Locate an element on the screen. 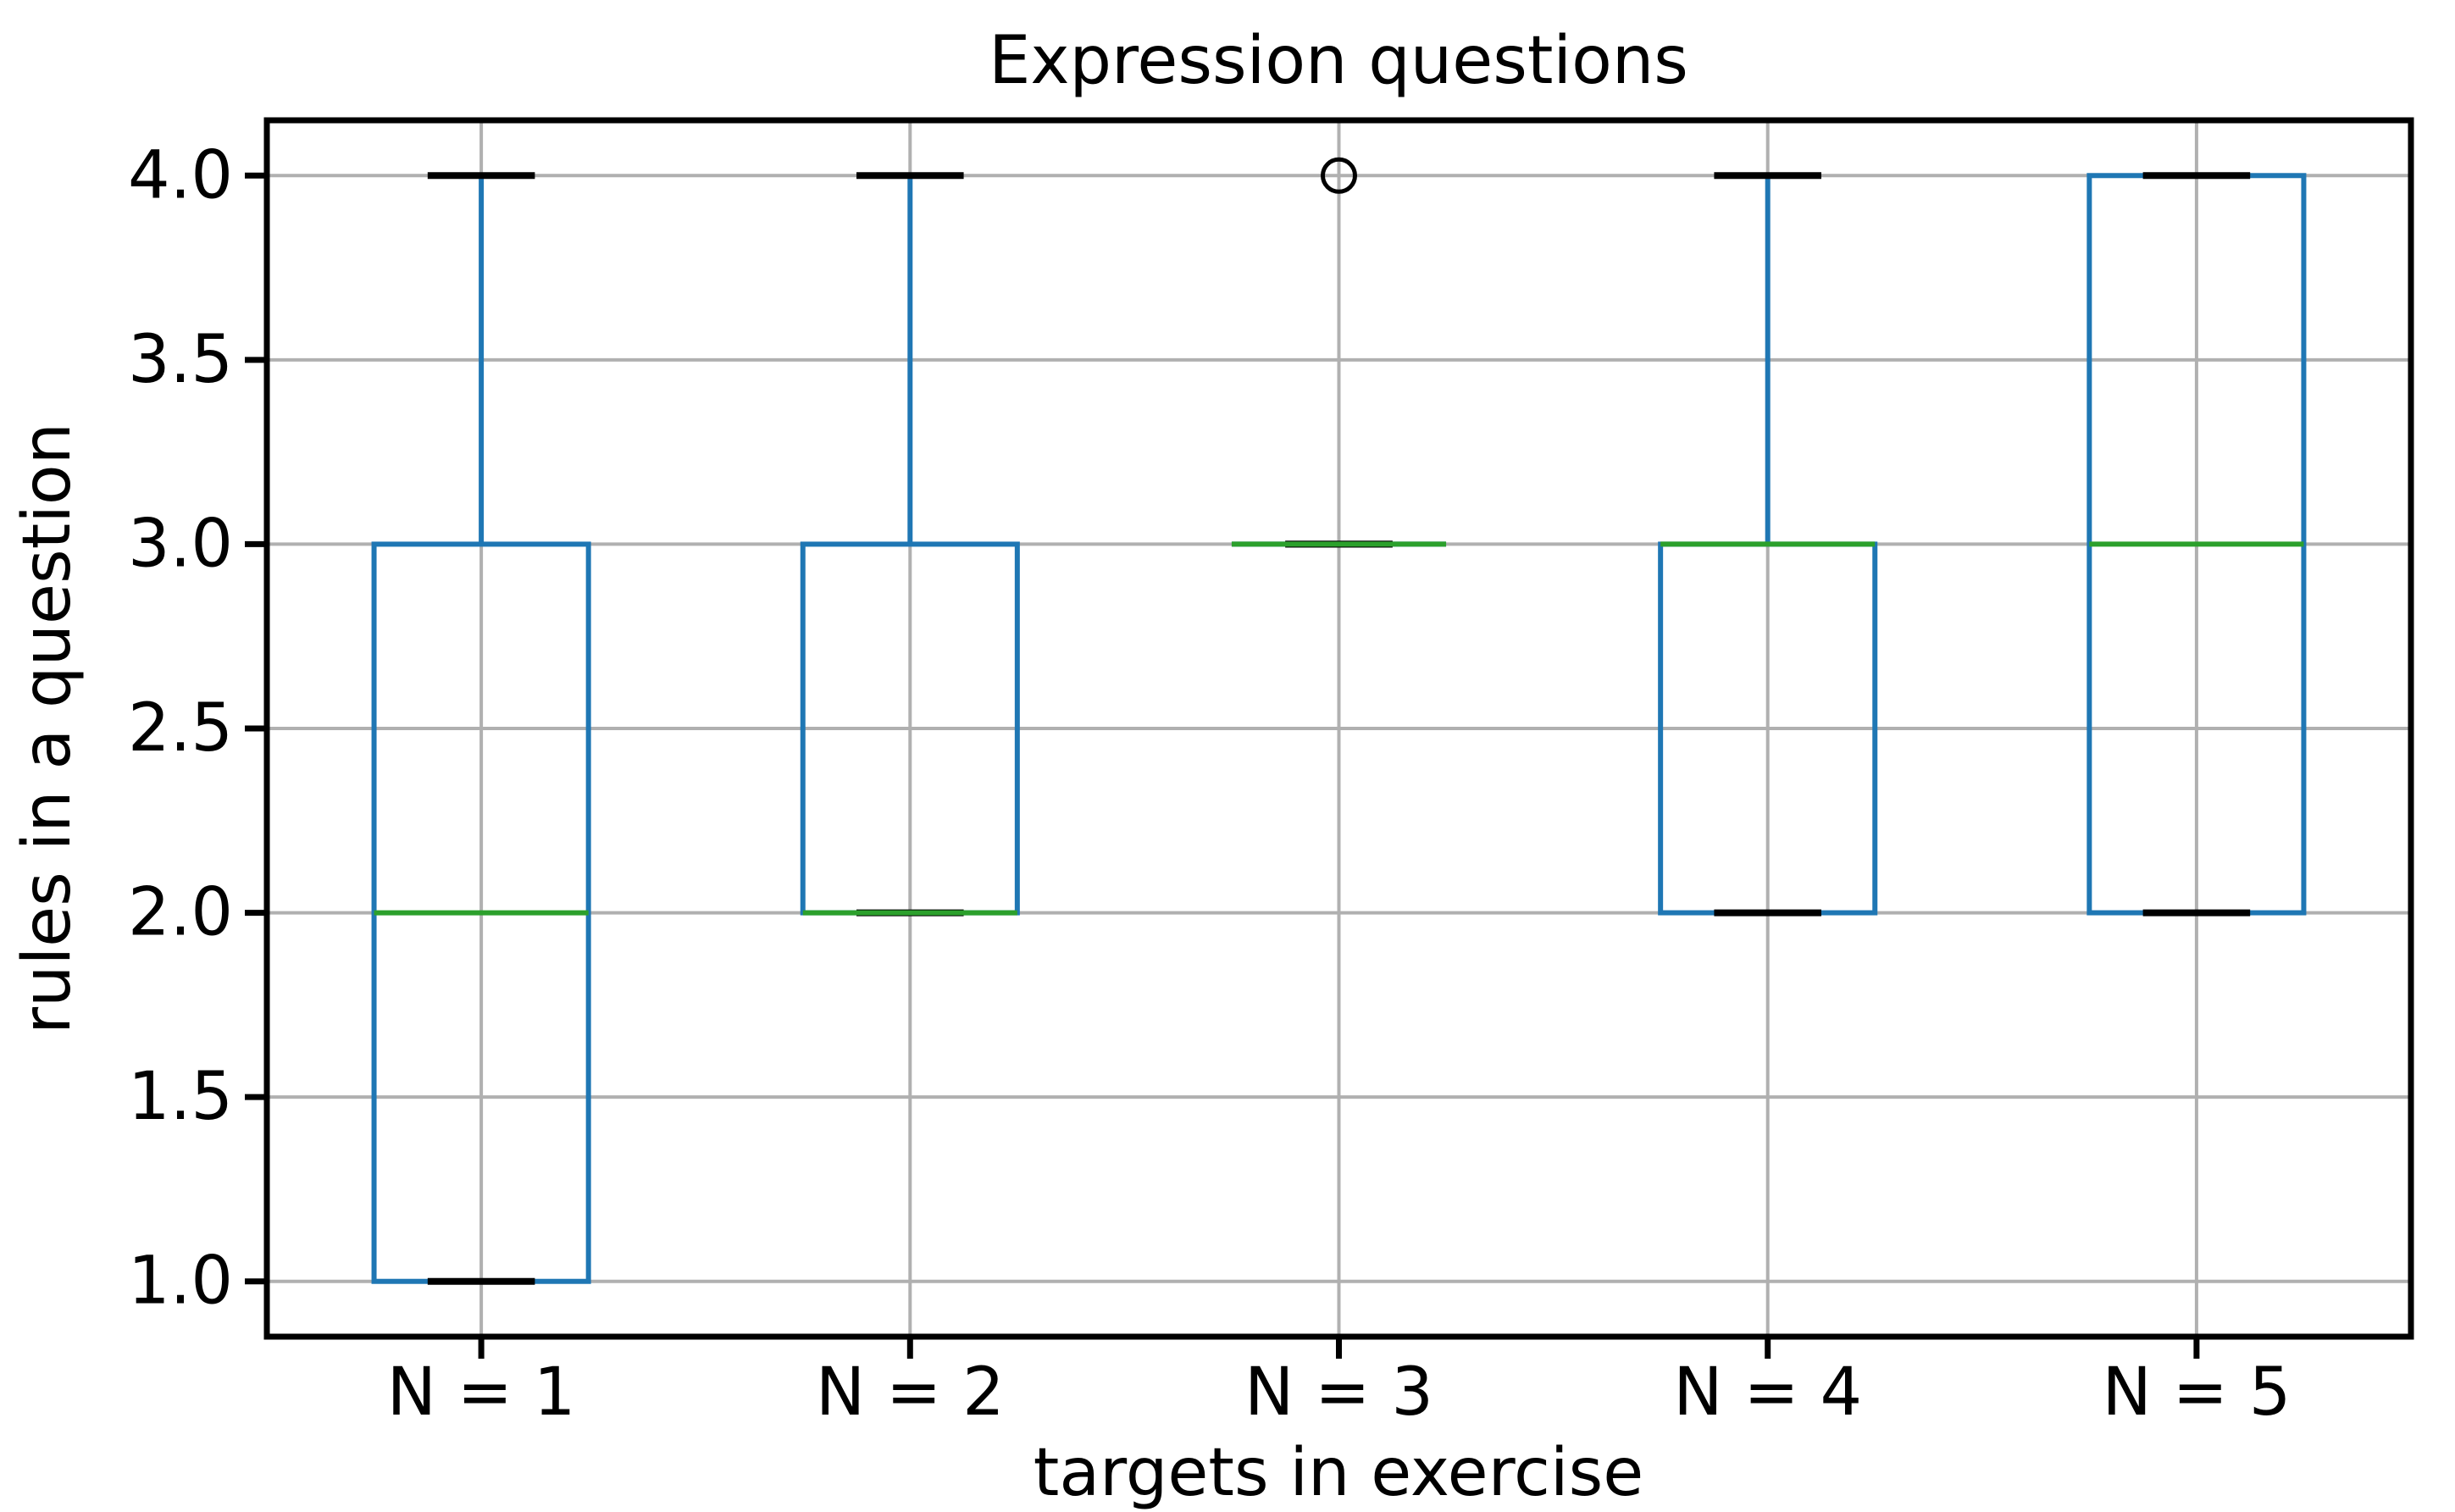 This screenshot has height=1512, width=2455. y-tick-label: 2.5 is located at coordinates (181, 728).